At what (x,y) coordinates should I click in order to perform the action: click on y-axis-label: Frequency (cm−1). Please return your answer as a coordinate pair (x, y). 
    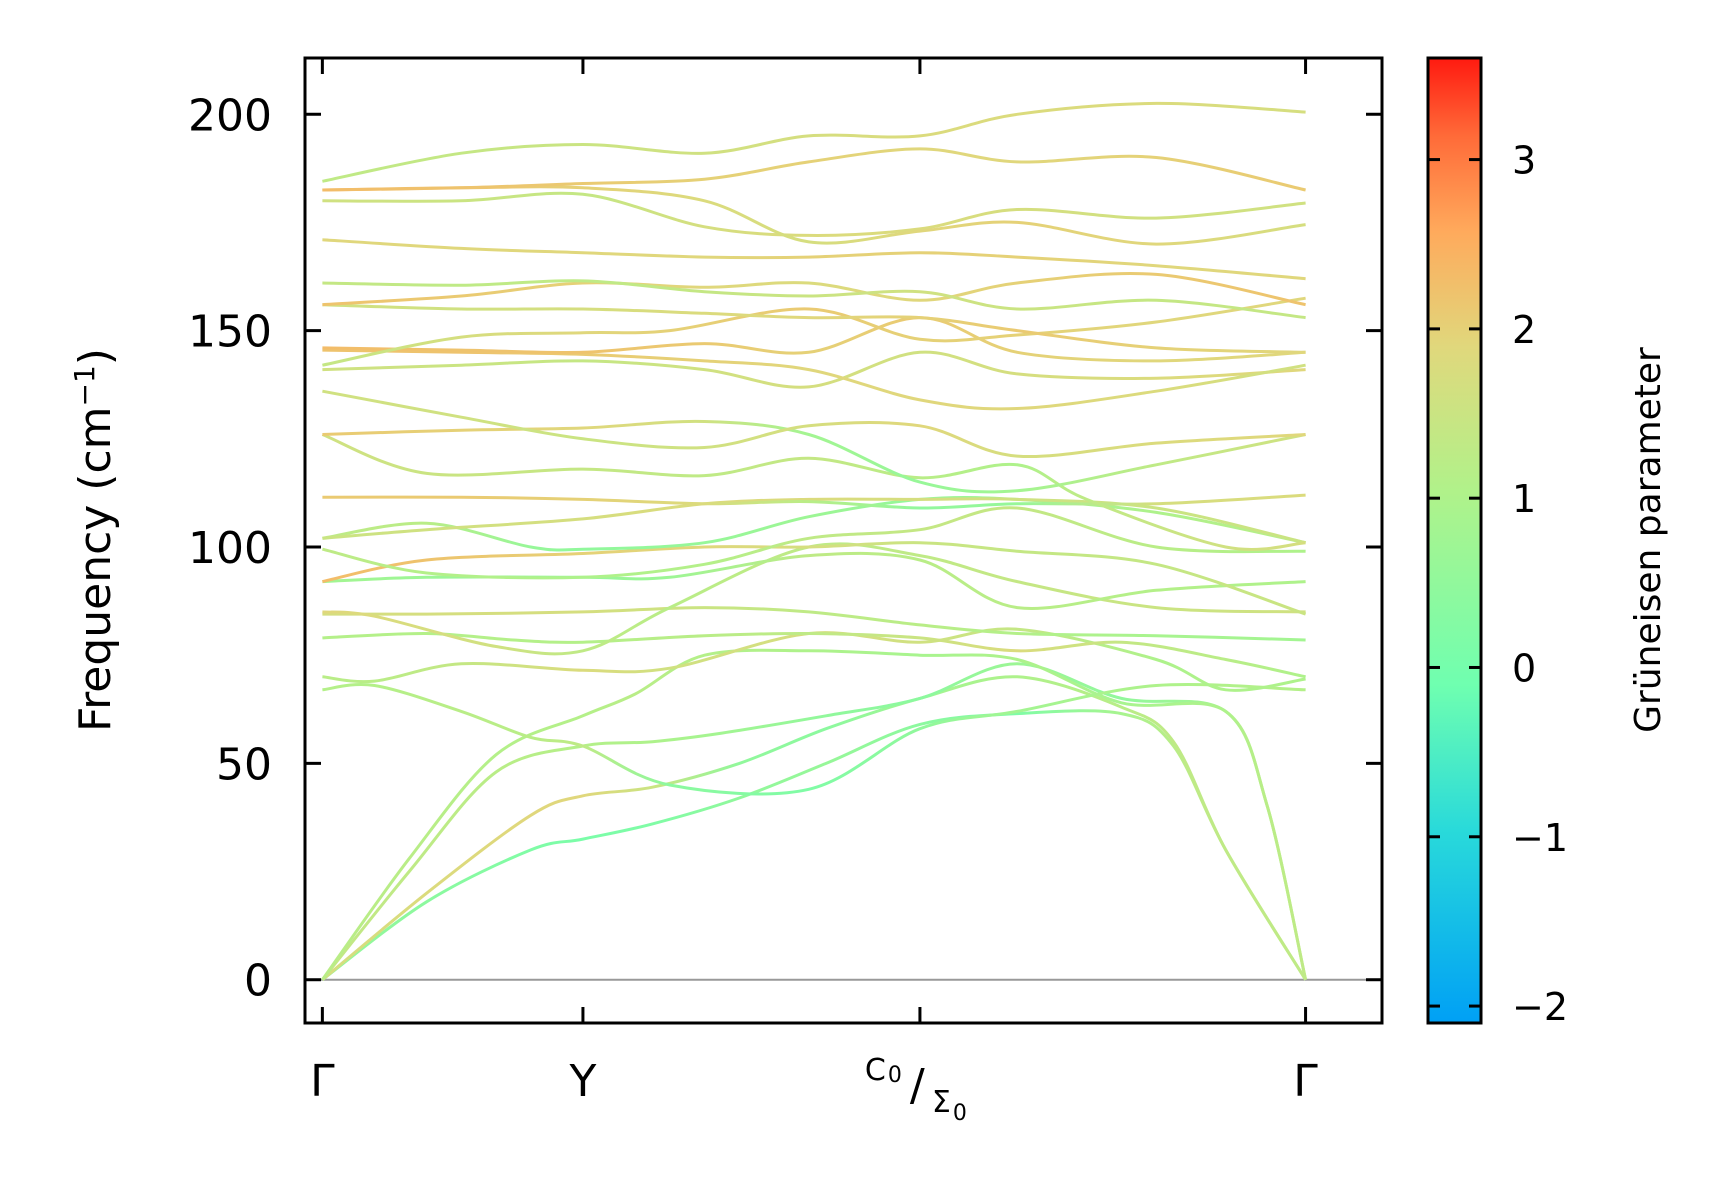
    Looking at the image, I should click on (94, 540).